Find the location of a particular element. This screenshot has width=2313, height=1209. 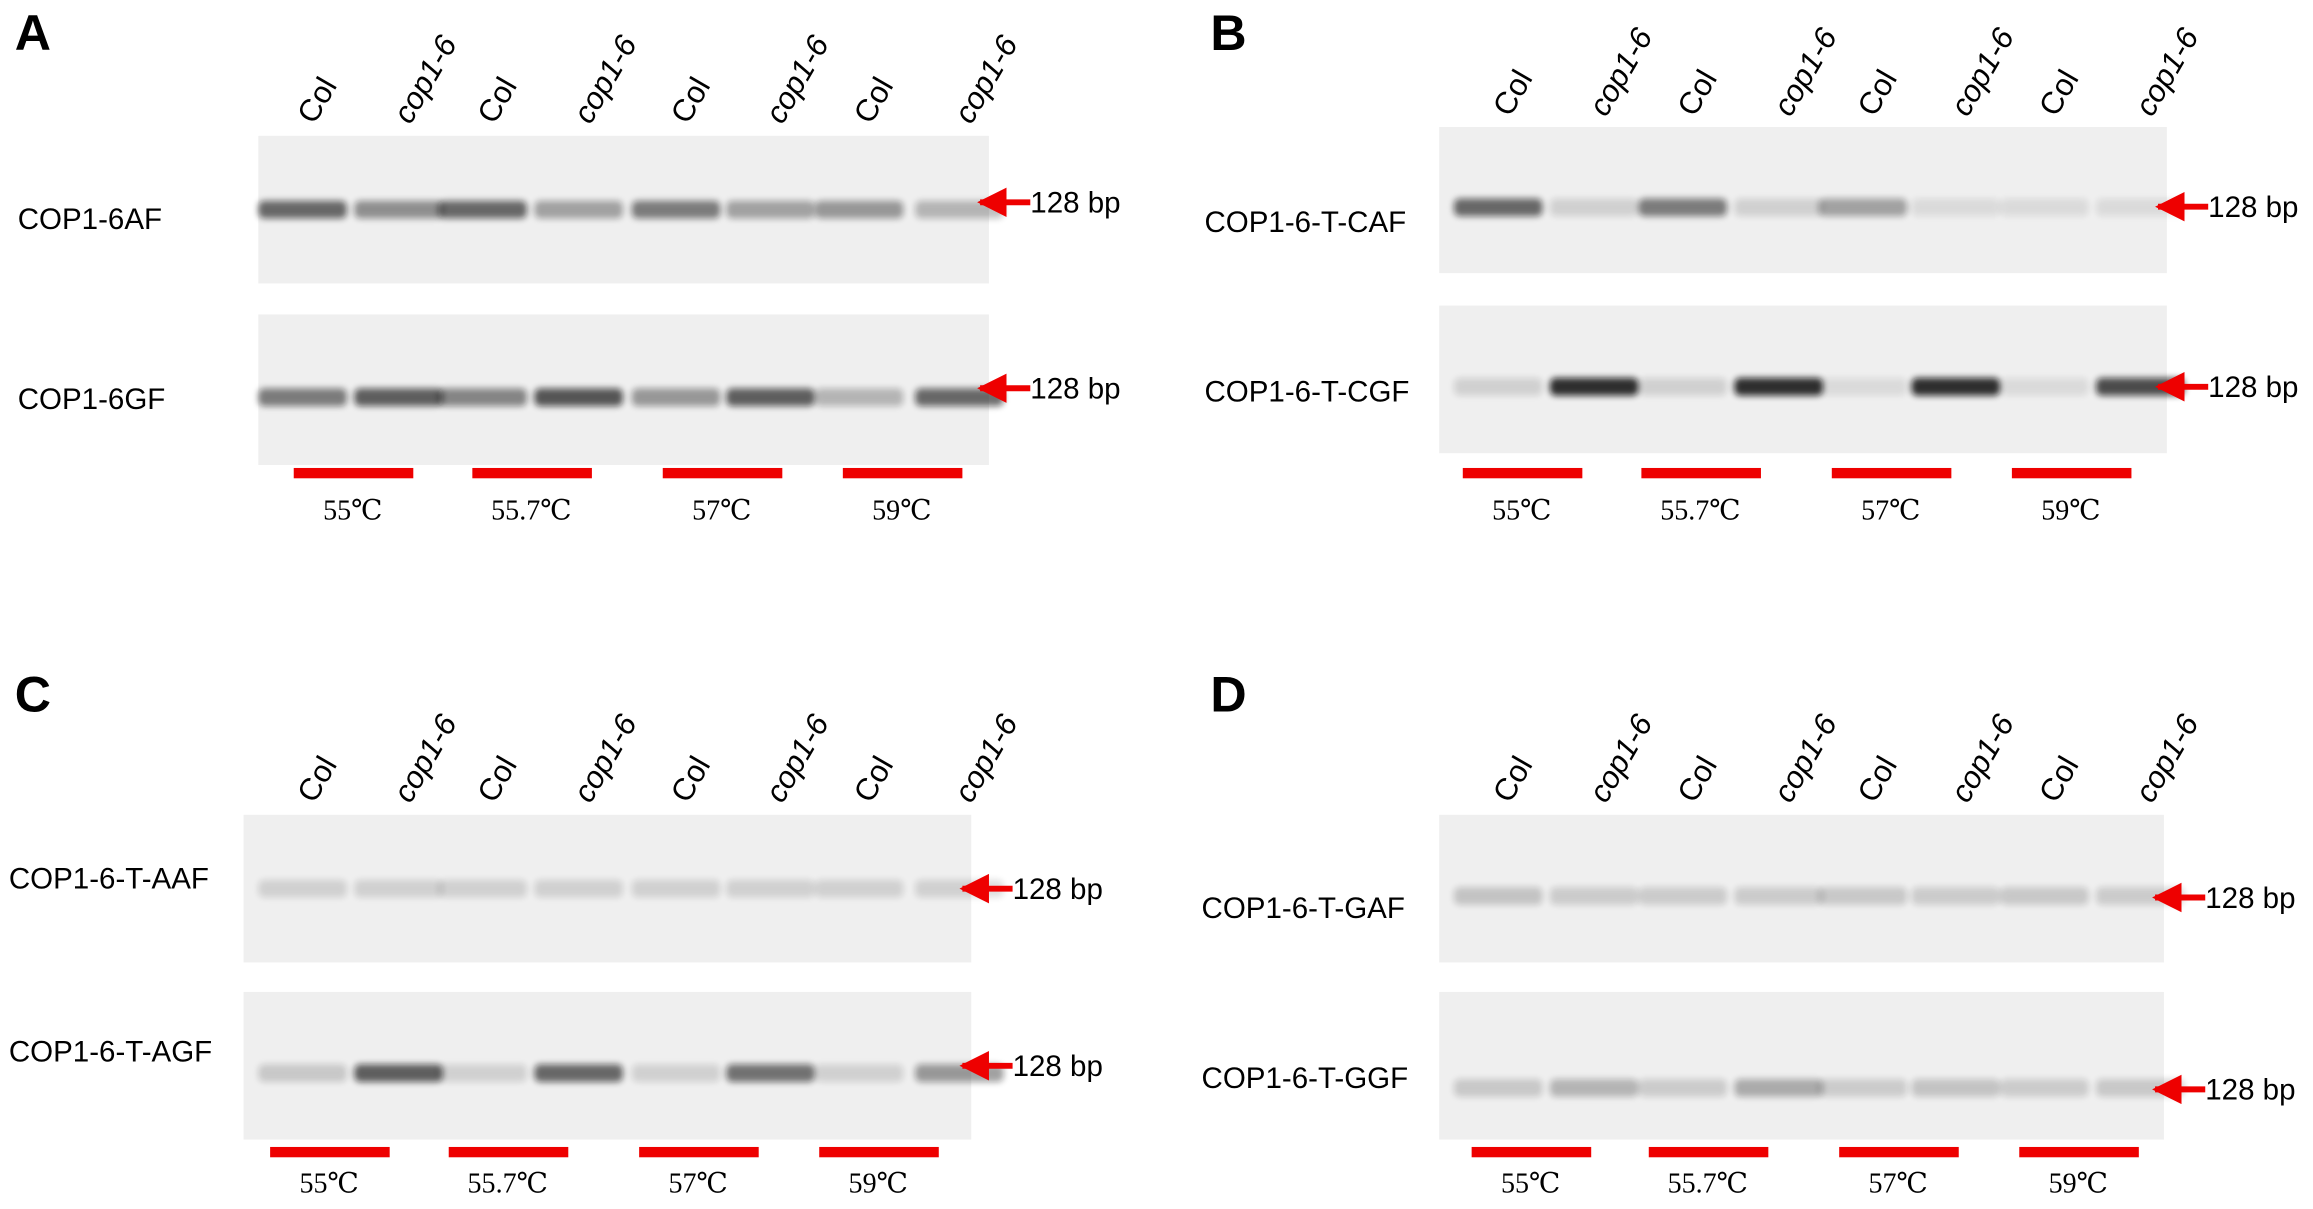

primer-label: COP1-6-T-CAF is located at coordinates (1305, 222).